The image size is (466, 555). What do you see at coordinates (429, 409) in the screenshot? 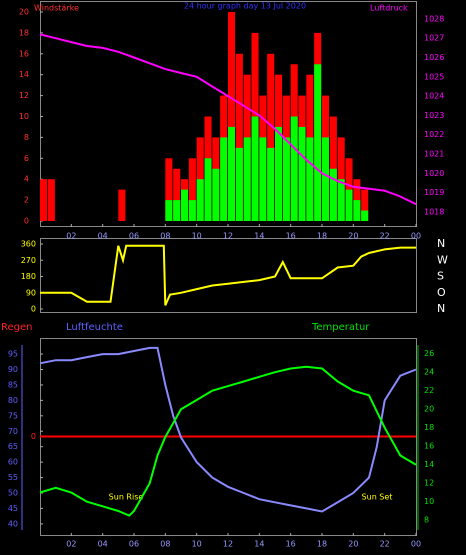
I see `y2-tick-label: 20` at bounding box center [429, 409].